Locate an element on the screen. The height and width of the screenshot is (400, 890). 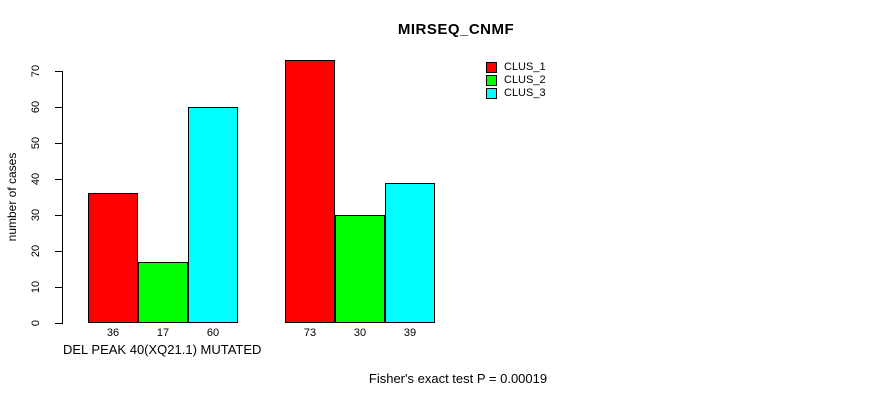
bar-clus_2-group1 is located at coordinates (163, 292).